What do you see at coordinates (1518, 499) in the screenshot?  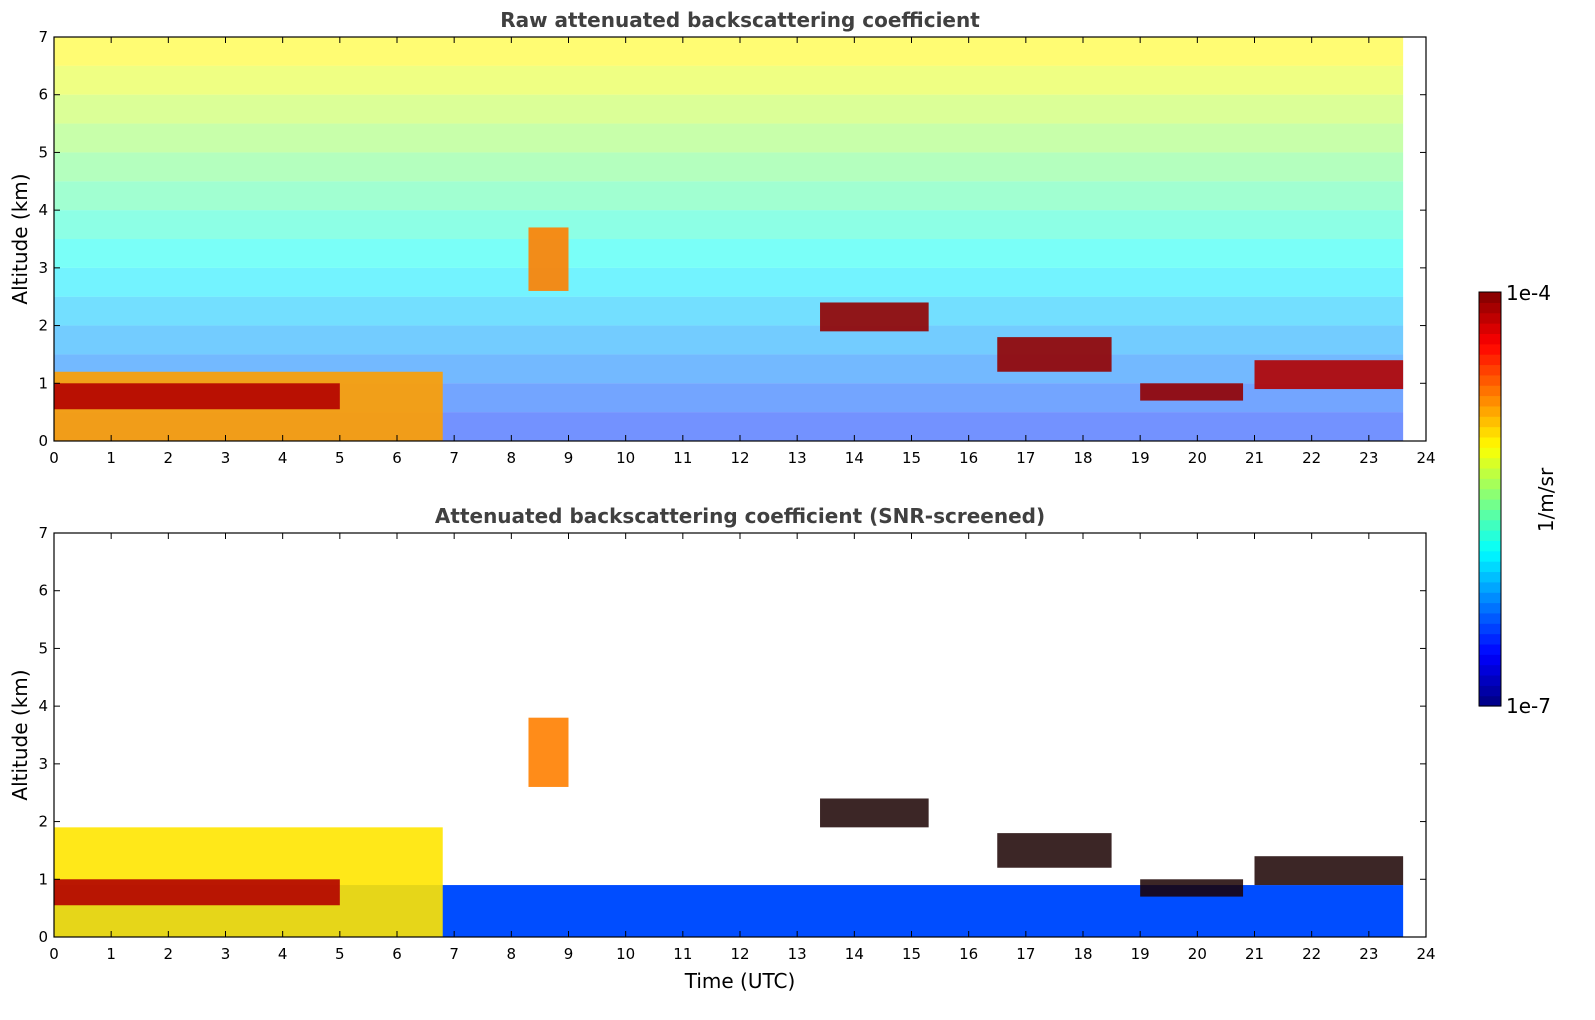 I see `colorbar: 1e-4 1e-7 1/m/sr` at bounding box center [1518, 499].